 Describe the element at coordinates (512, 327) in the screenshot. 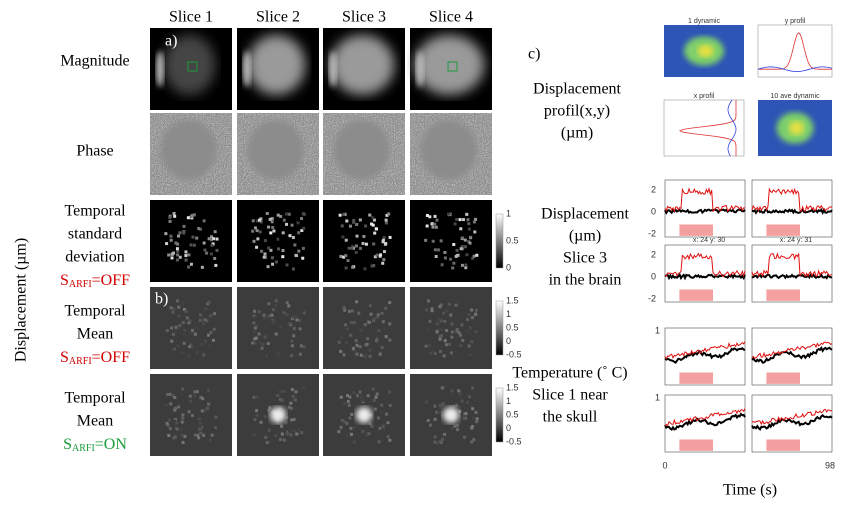

I see `colorbar-tick: 0.5` at that location.